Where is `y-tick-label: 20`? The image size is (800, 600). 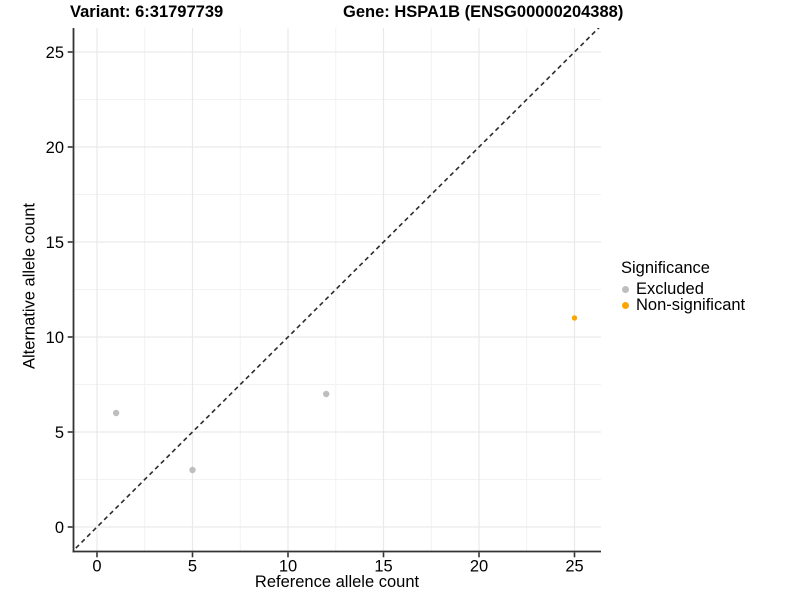 y-tick-label: 20 is located at coordinates (55, 148).